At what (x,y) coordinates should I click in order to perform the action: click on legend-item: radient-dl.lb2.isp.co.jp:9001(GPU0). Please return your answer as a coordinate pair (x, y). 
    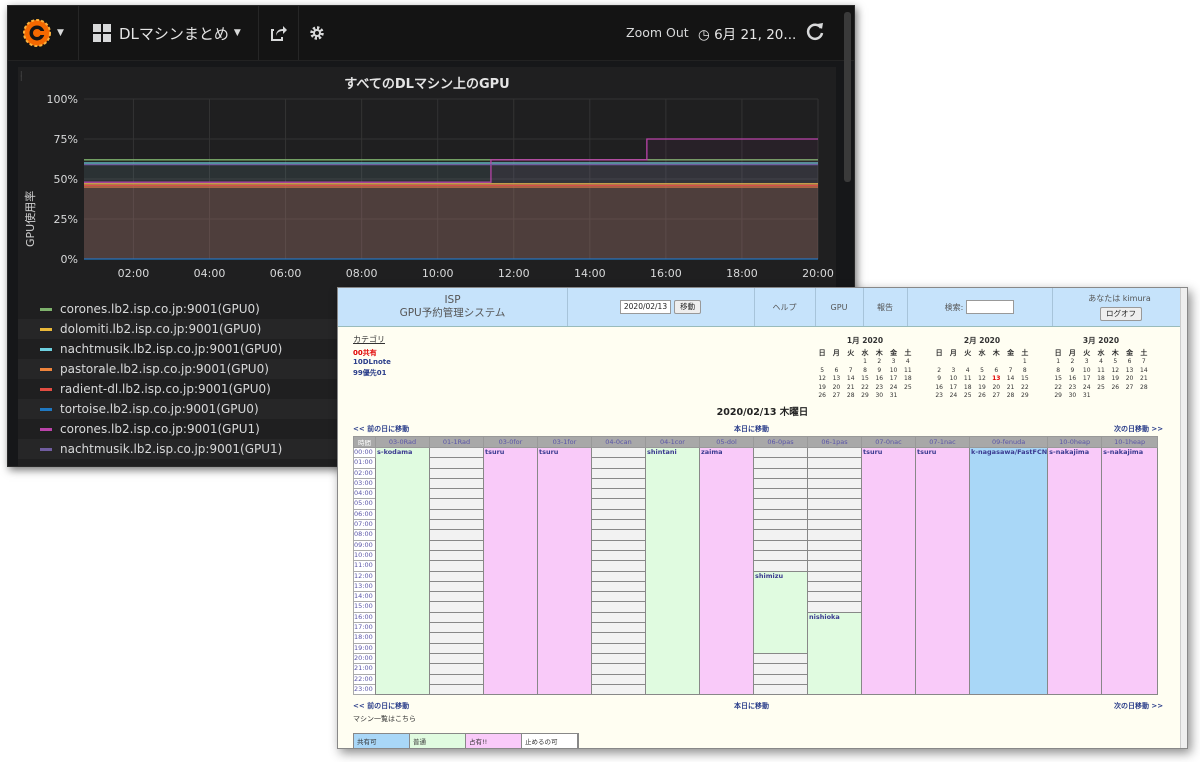
    Looking at the image, I should click on (427, 389).